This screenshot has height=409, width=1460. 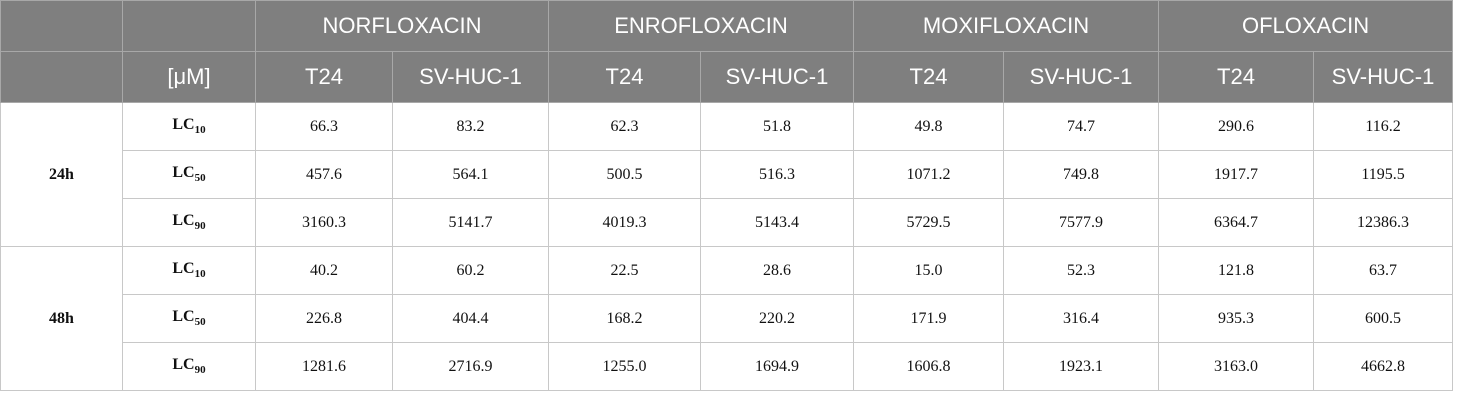 What do you see at coordinates (61, 174) in the screenshot?
I see `time-label: 24h` at bounding box center [61, 174].